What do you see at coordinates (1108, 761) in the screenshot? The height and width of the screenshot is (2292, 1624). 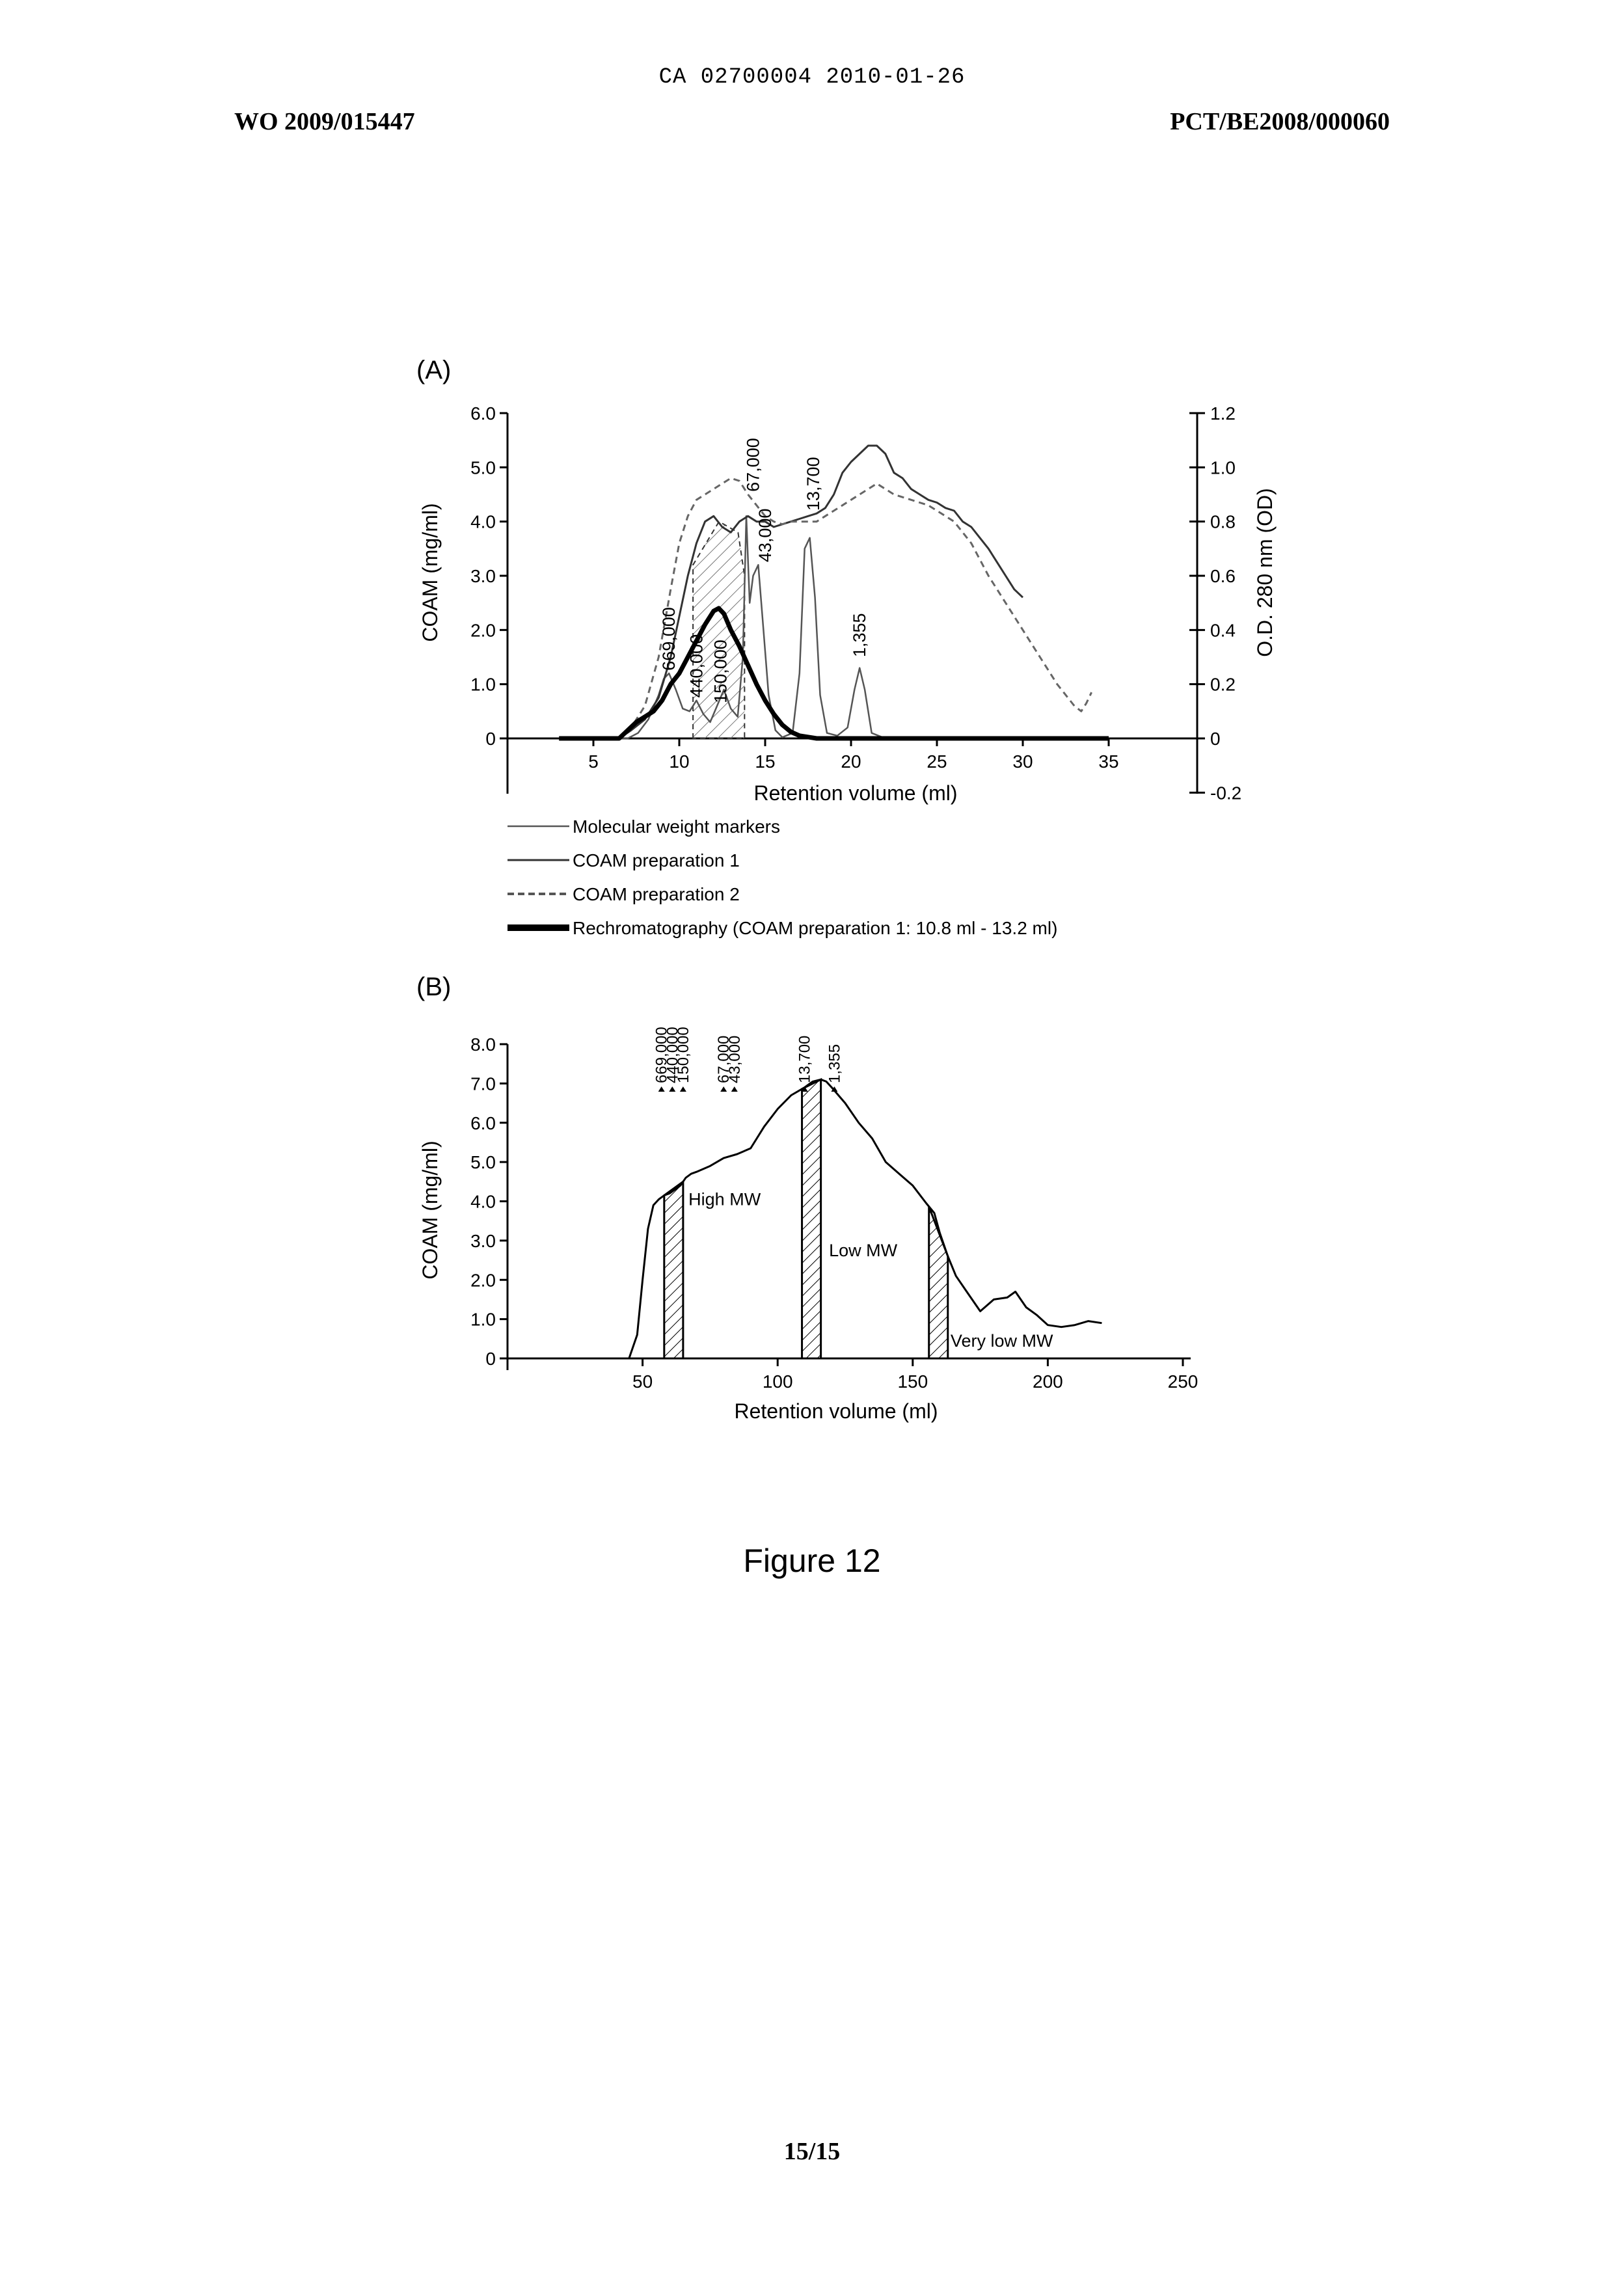 I see `panel-a-x-tick-label: 35` at bounding box center [1108, 761].